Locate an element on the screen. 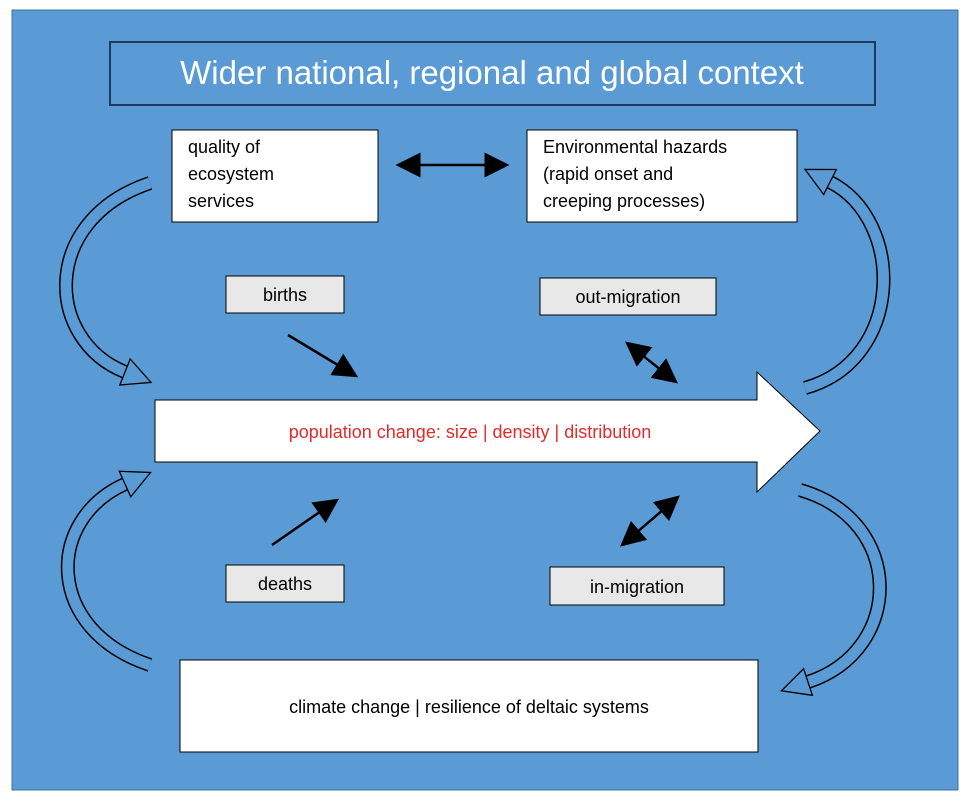 This screenshot has width=971, height=801. main-arrow is located at coordinates (487, 432).